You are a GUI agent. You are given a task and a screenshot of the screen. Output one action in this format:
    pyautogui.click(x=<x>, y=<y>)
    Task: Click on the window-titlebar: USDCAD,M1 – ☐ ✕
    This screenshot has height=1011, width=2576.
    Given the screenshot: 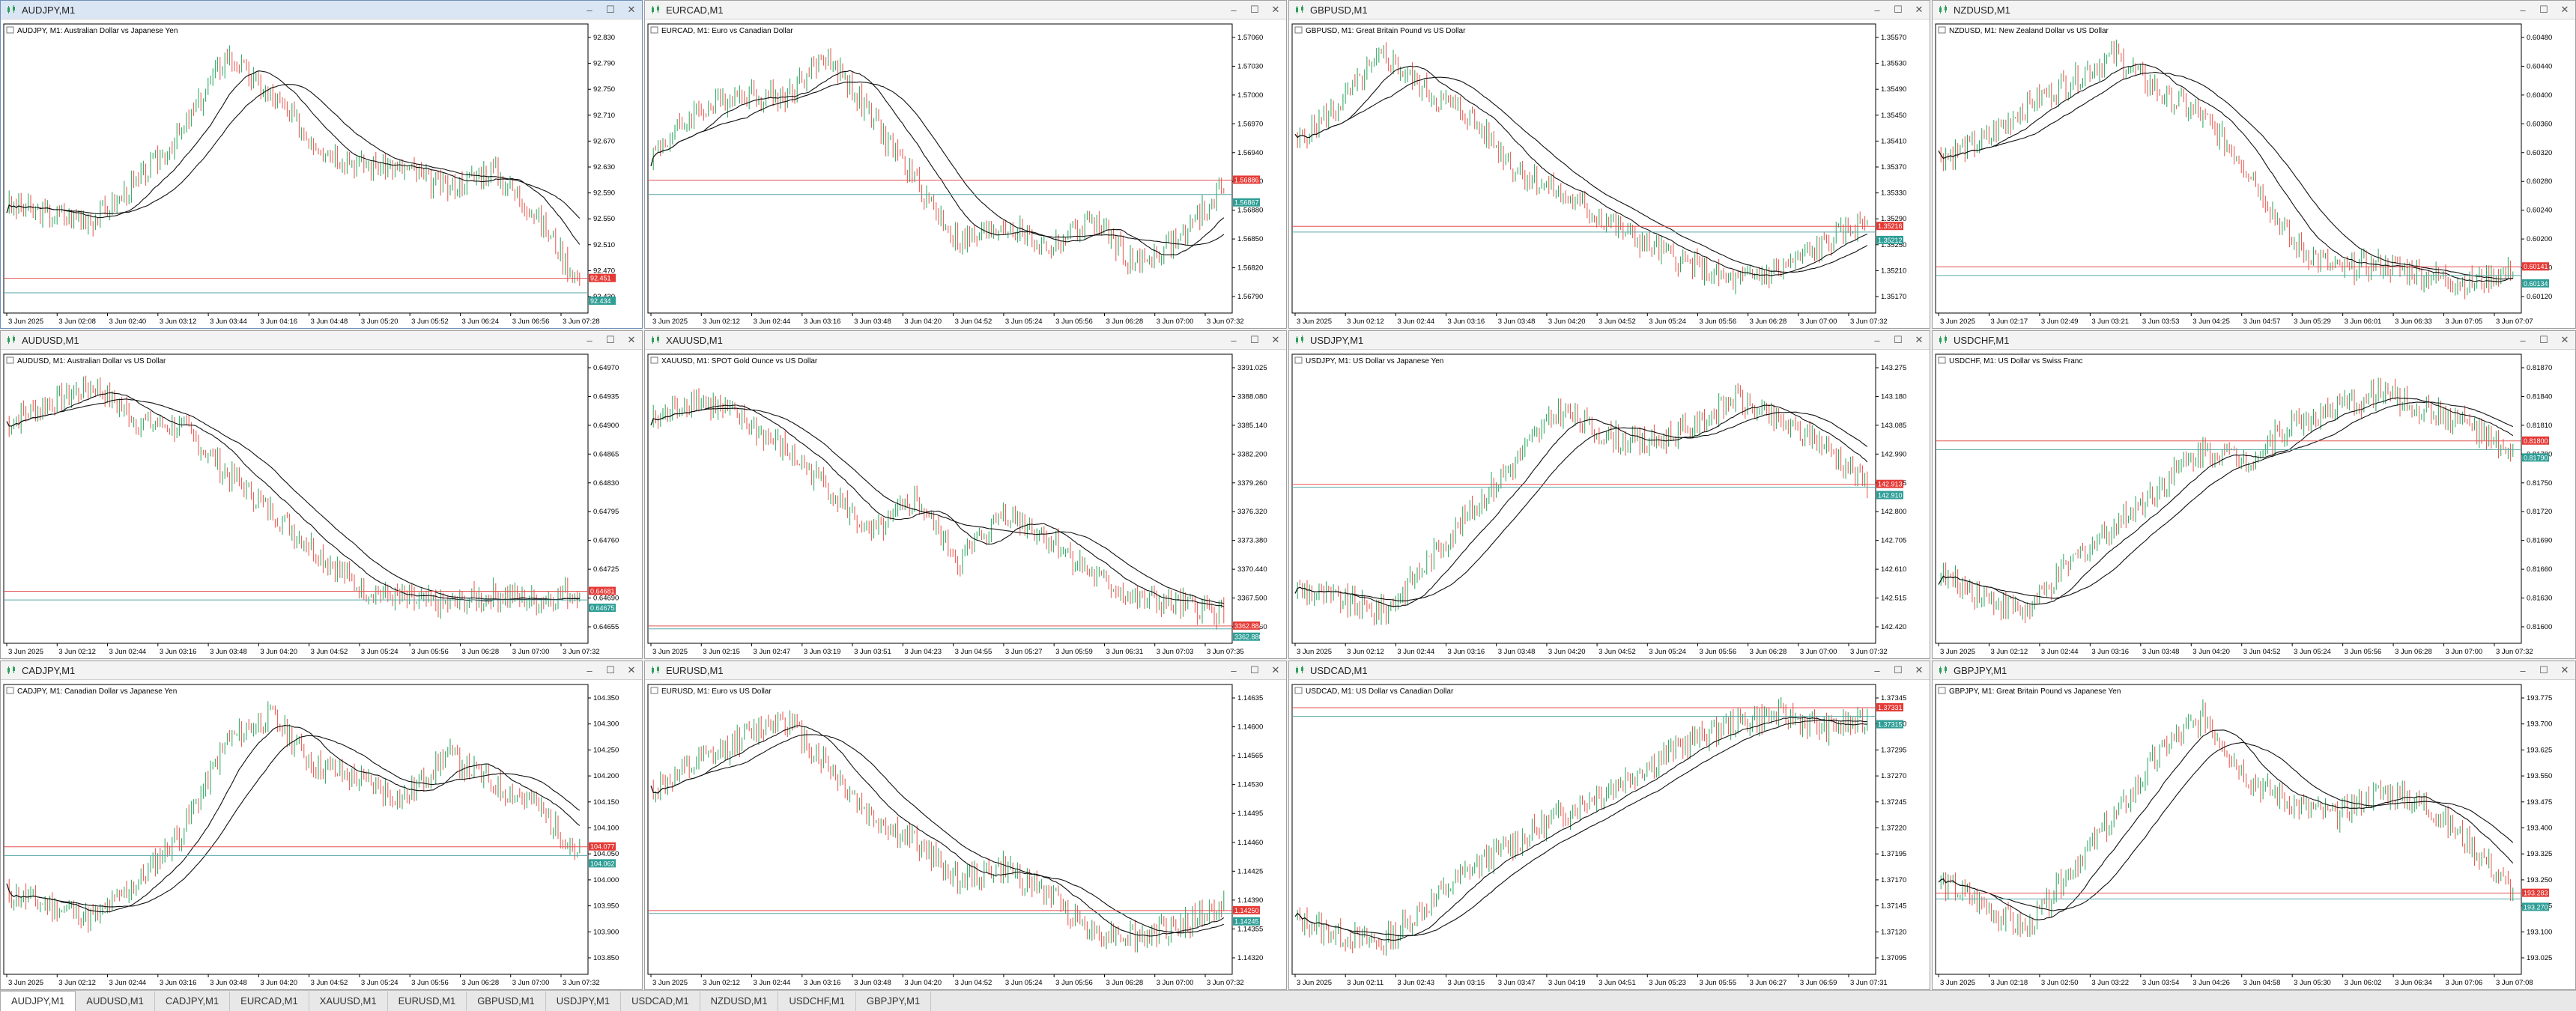 What is the action you would take?
    pyautogui.click(x=1609, y=670)
    